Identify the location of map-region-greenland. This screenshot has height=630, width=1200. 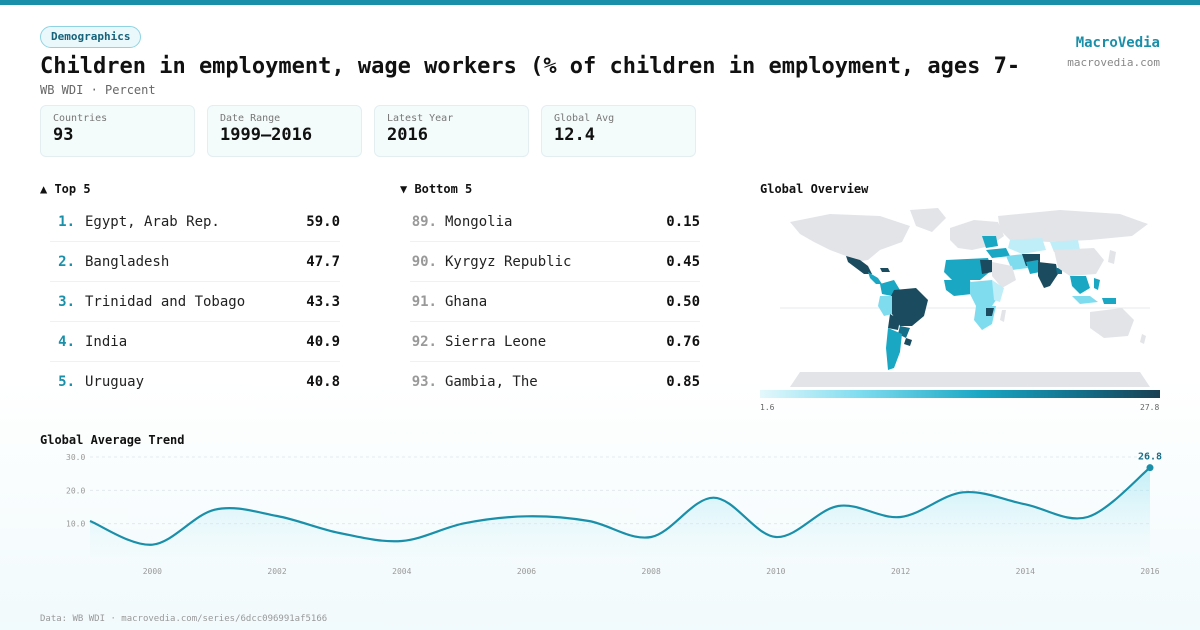
(928, 220).